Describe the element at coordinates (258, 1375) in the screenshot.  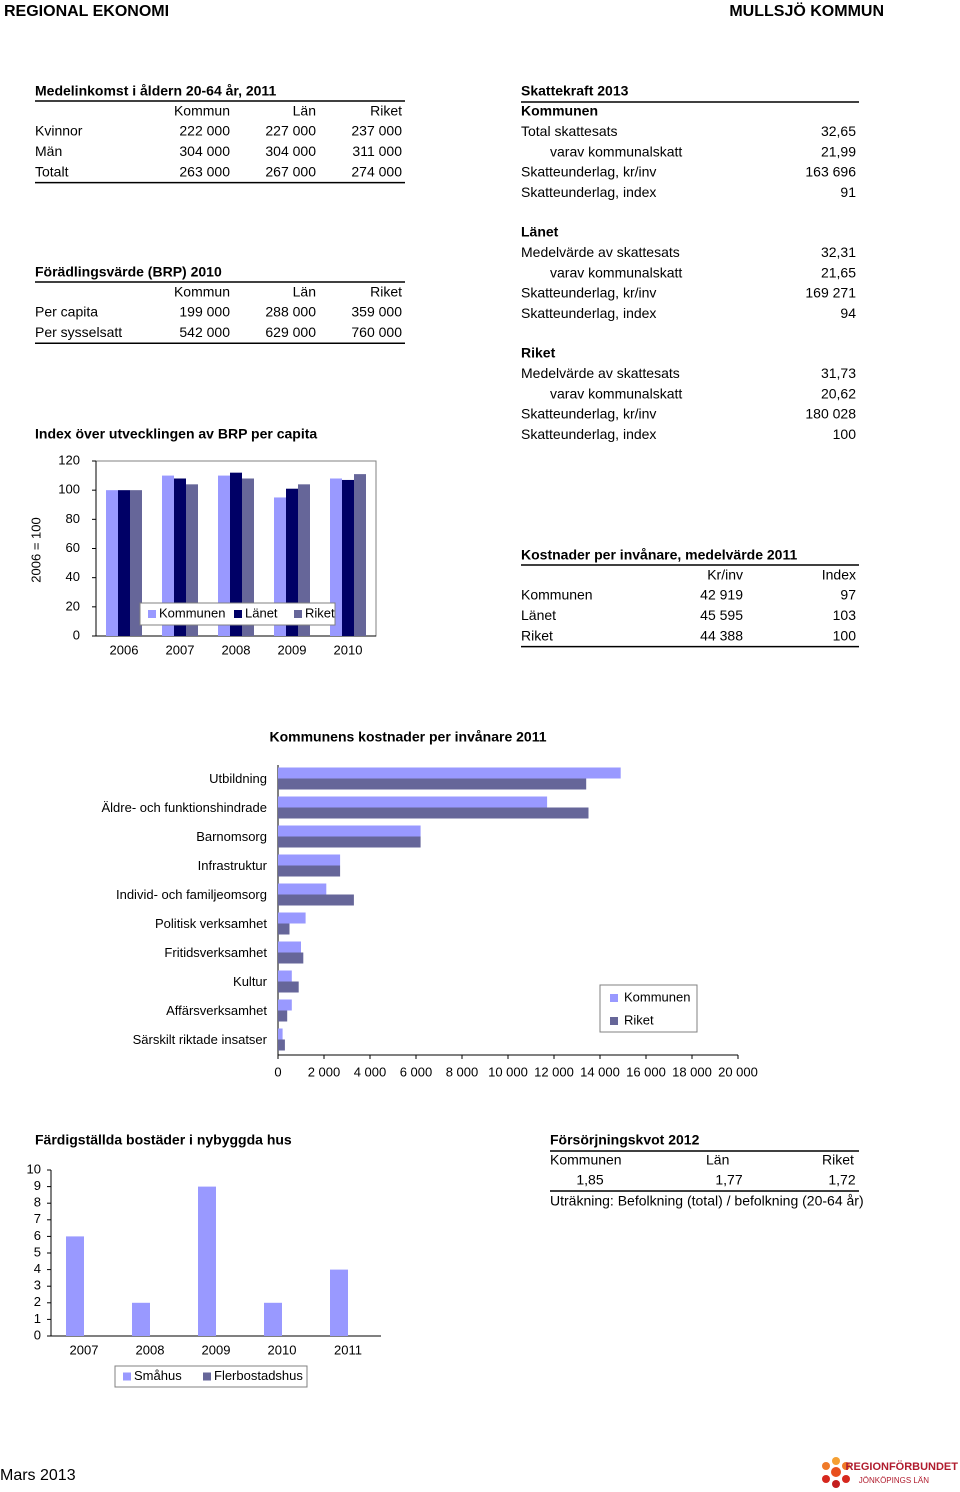
I see `legend-label: Flerbostadshus` at that location.